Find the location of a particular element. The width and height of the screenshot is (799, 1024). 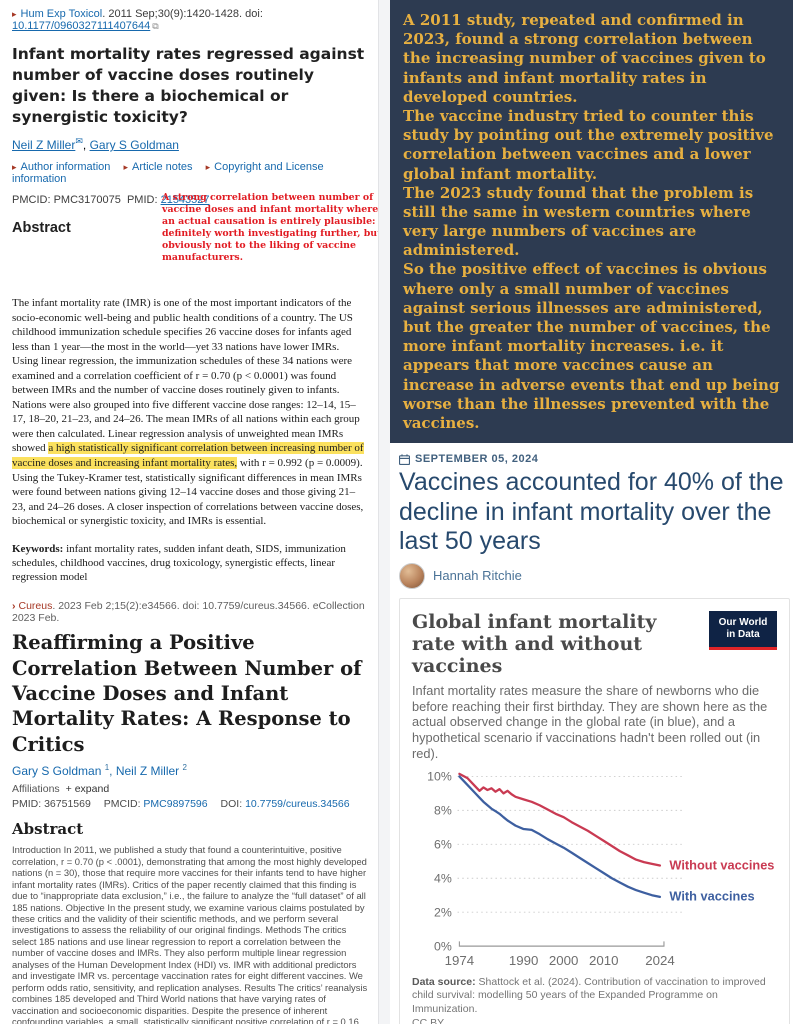

affiliation-superscript: 1 is located at coordinates (107, 768).